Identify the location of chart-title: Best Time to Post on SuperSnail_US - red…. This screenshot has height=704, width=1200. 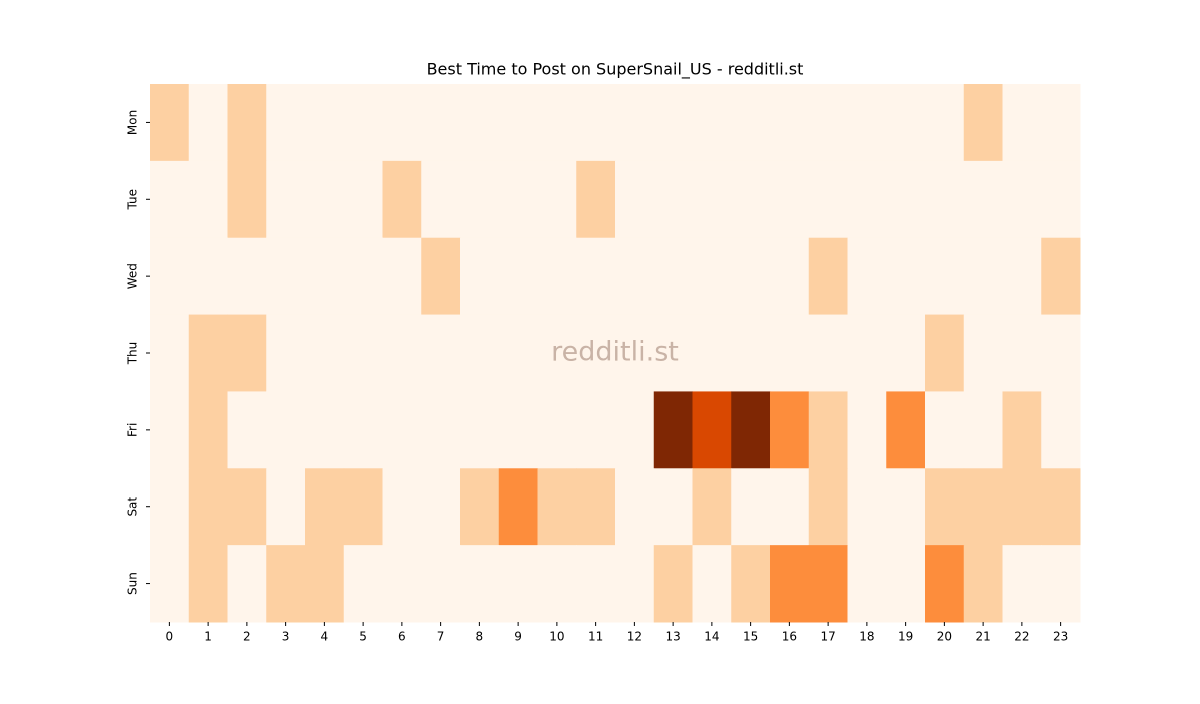
(615, 70).